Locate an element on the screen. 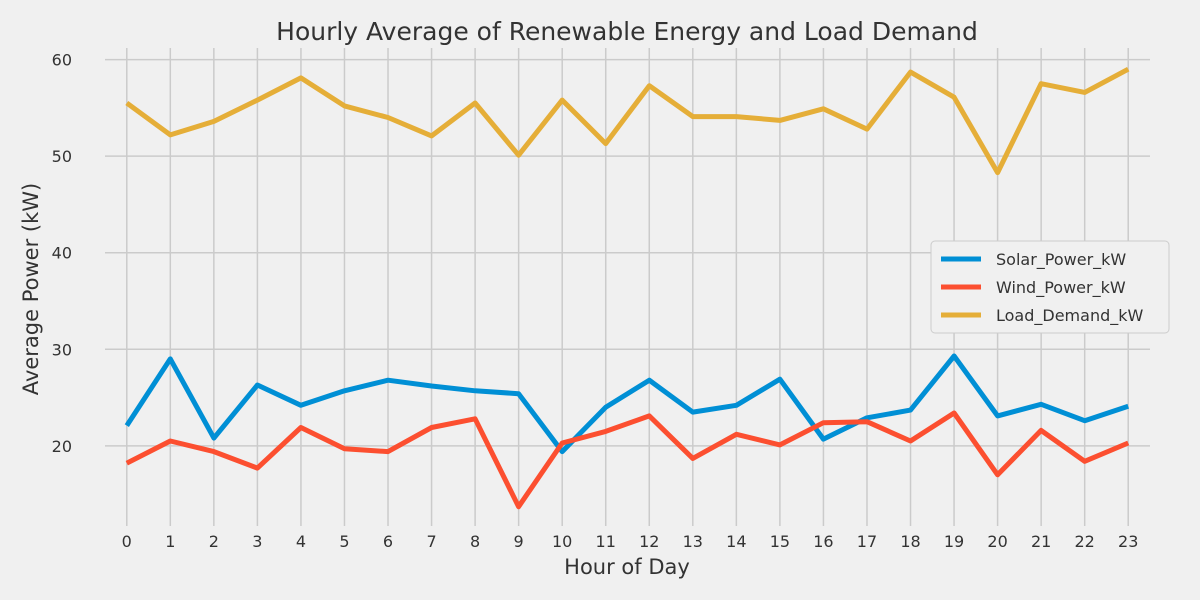  x-tick-label: 16 is located at coordinates (823, 541).